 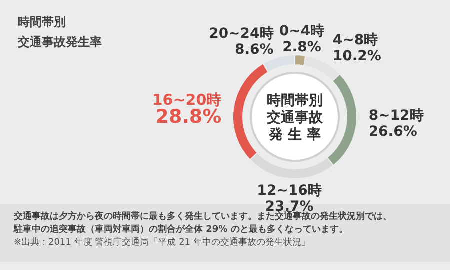 I want to click on text: 駐車中の追突事故（車両対車両）の割合が全体 29% のと最も多くなっています。, so click(x=180, y=229).